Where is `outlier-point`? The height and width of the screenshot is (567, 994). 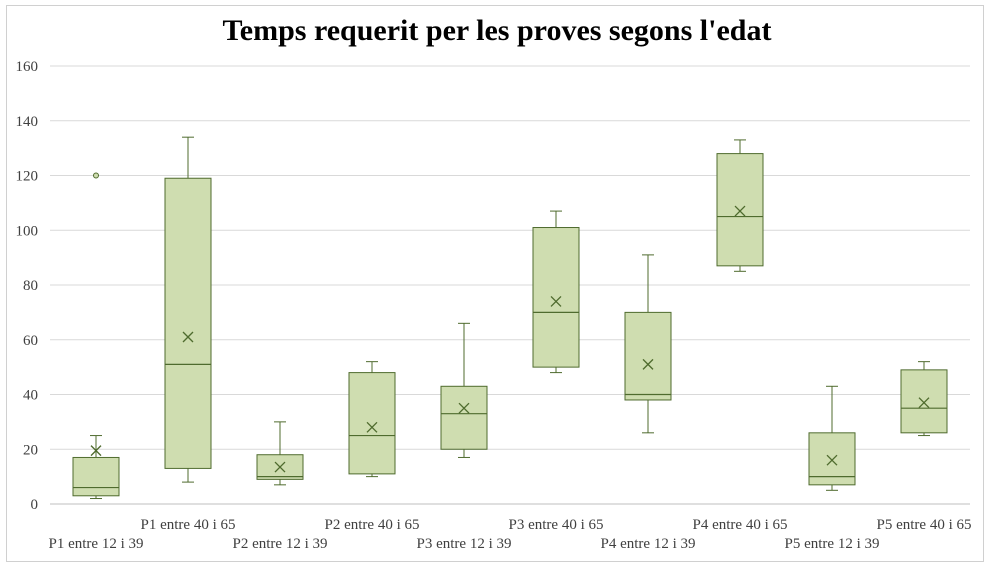
outlier-point is located at coordinates (96, 175).